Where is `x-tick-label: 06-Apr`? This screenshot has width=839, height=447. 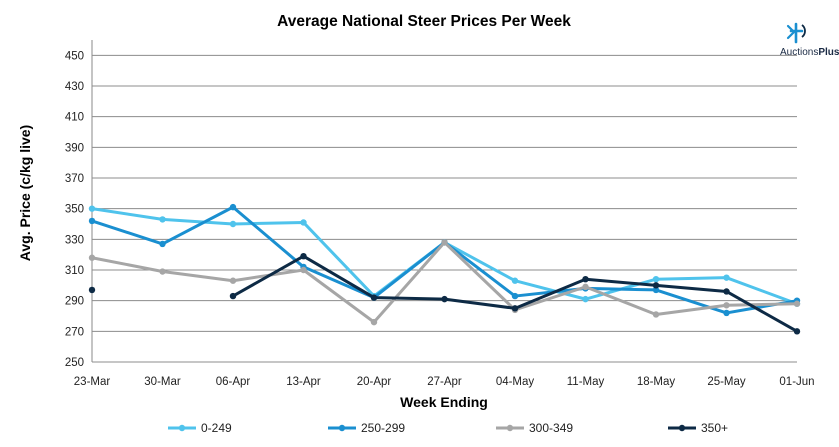
x-tick-label: 06-Apr is located at coordinates (233, 382).